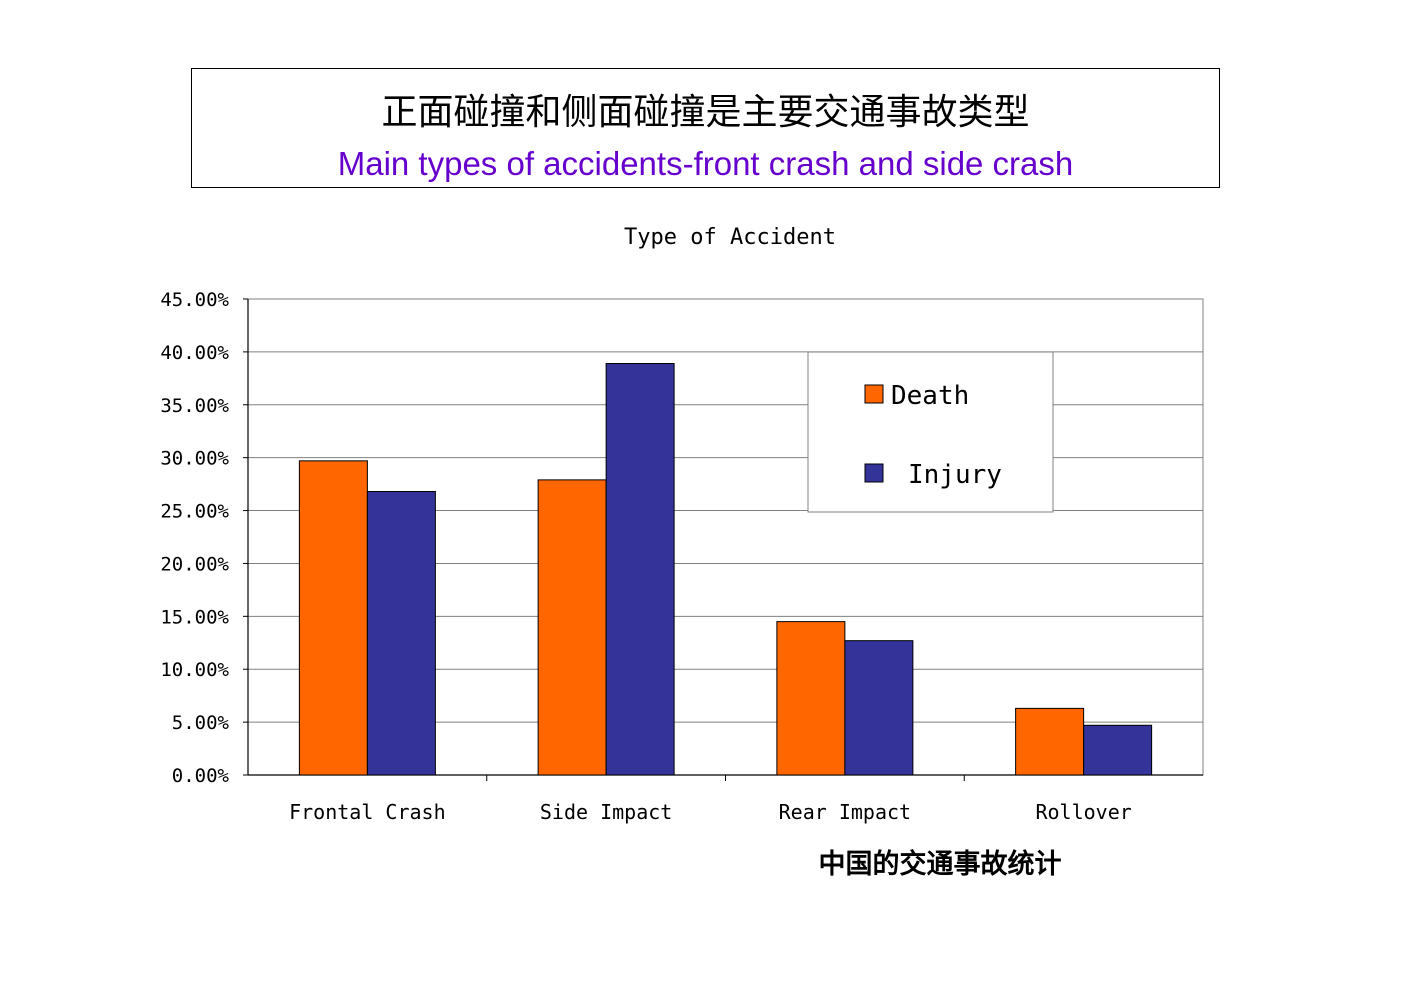 The image size is (1403, 992). I want to click on x-category-label: Side Impact, so click(606, 812).